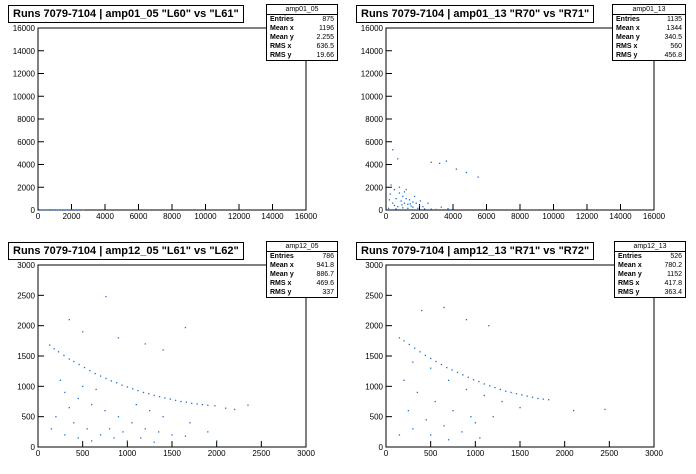 This screenshot has height=474, width=696. Describe the element at coordinates (302, 247) in the screenshot. I see `stats-name: amp12_05` at that location.